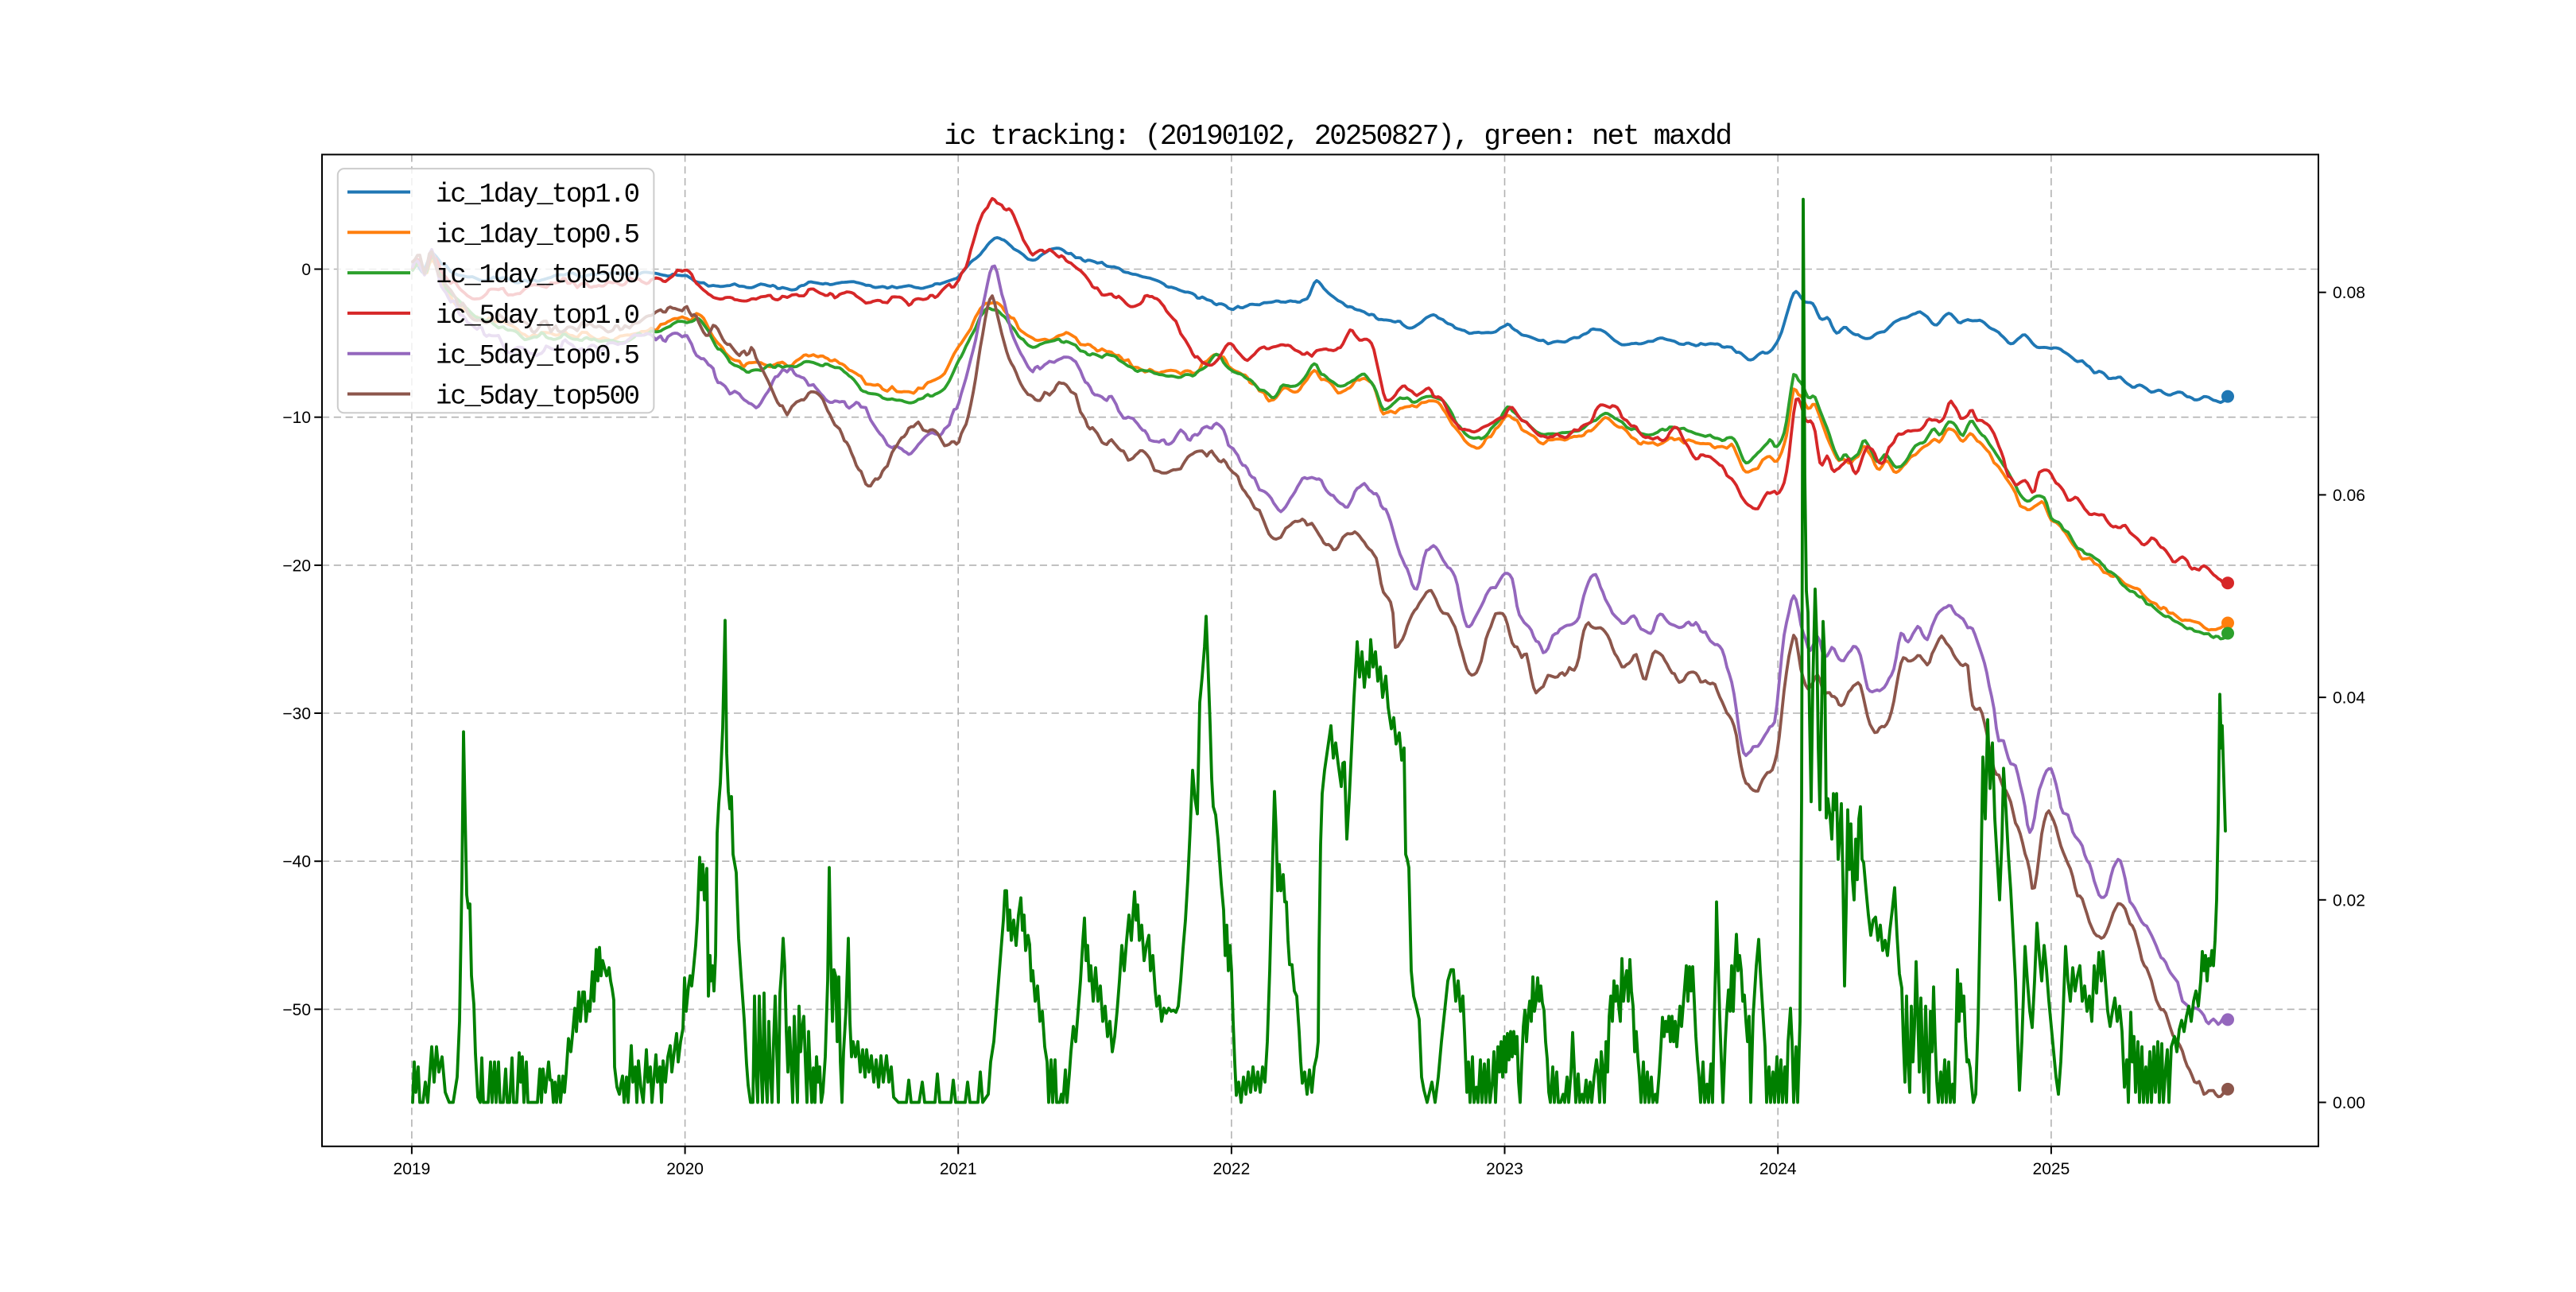 Image resolution: width=2576 pixels, height=1292 pixels. What do you see at coordinates (296, 862) in the screenshot?
I see `svg-text: −40` at bounding box center [296, 862].